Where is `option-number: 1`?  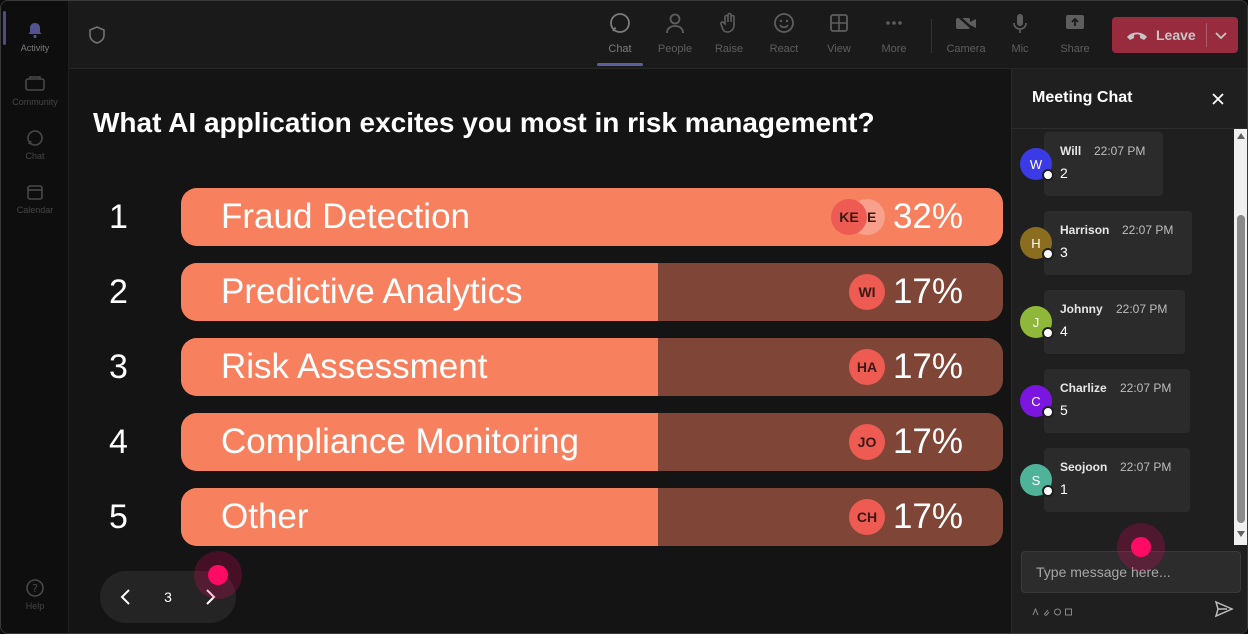 option-number: 1 is located at coordinates (118, 217).